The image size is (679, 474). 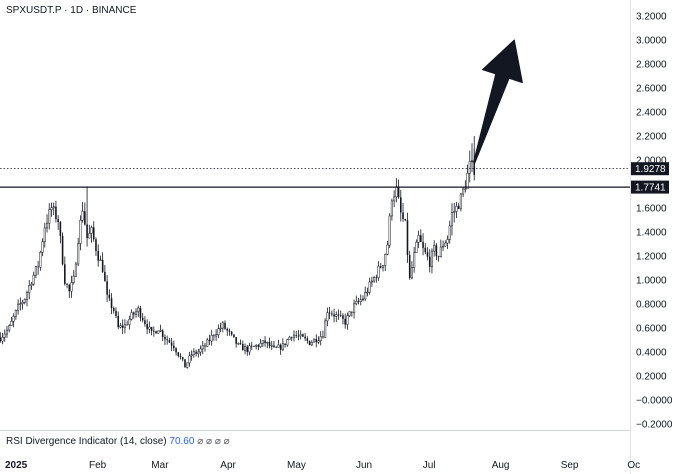 I want to click on current-price-tag-text: 1.9278, so click(x=650, y=169).